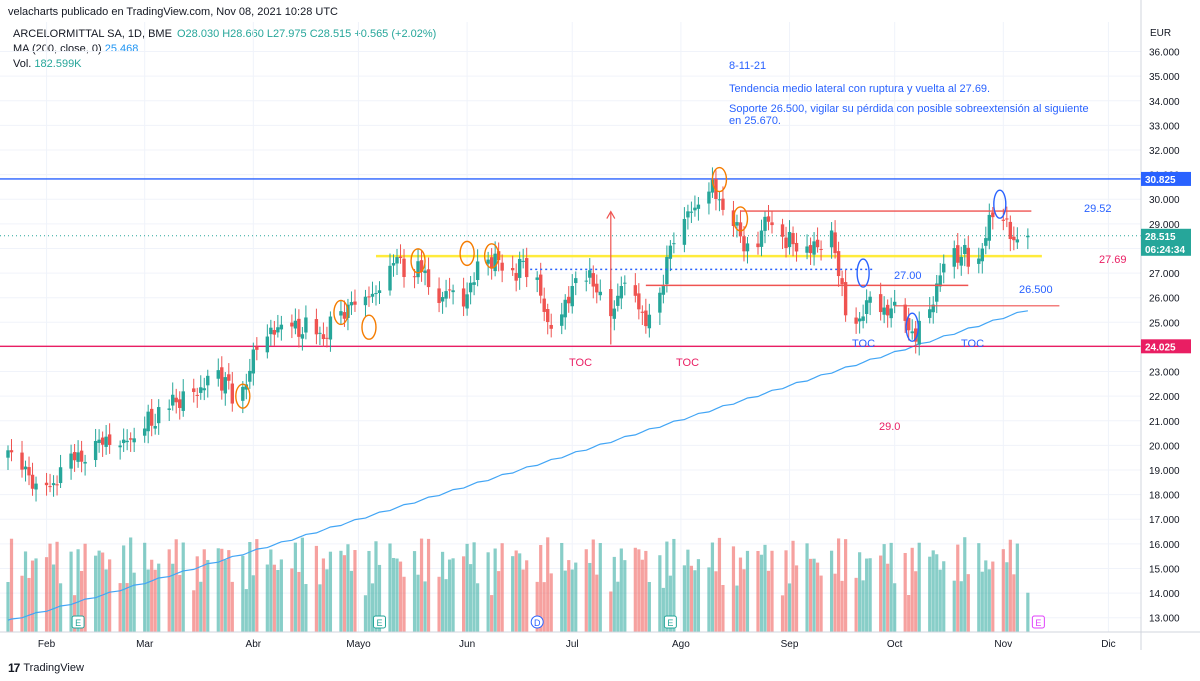 This screenshot has height=681, width=1200. What do you see at coordinates (1164, 53) in the screenshot?
I see `price-tick-label: 36.000` at bounding box center [1164, 53].